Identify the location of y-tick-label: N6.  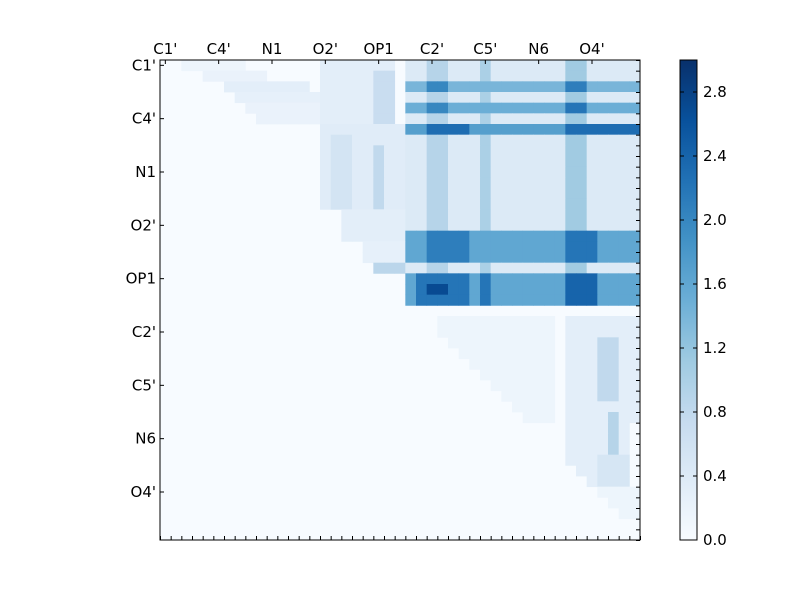
(145, 439).